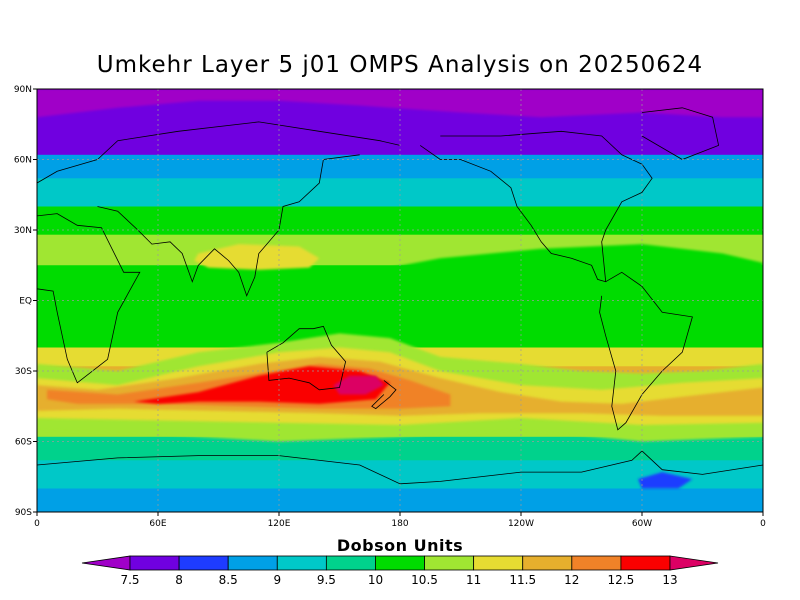 The image size is (800, 600). Describe the element at coordinates (400, 545) in the screenshot. I see `colorbar-title: Dobson Units` at that location.